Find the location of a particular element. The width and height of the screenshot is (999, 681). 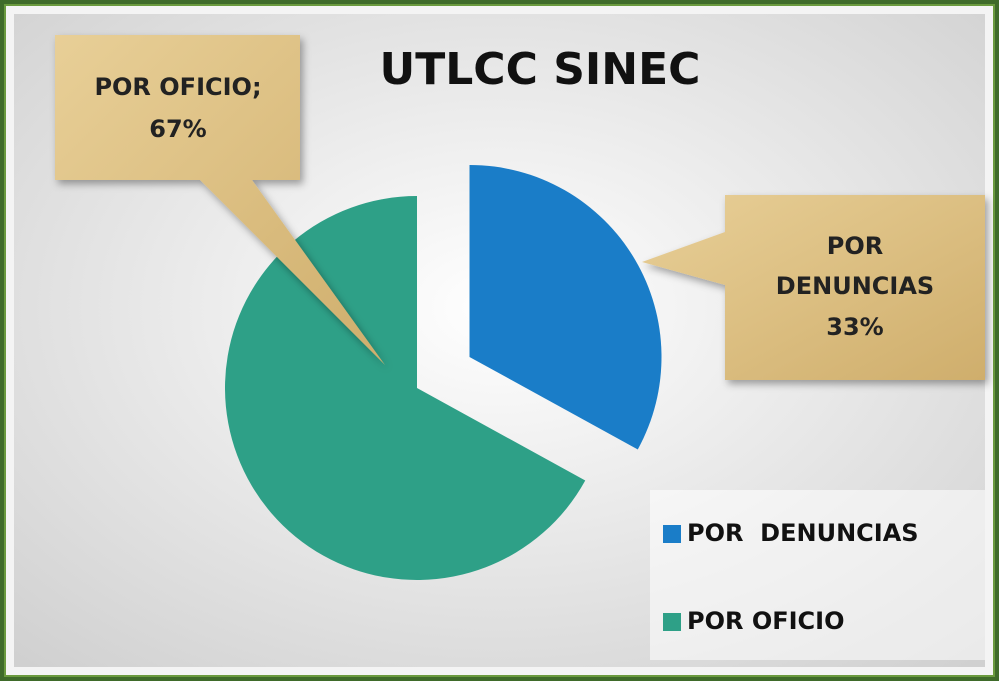

chart-title: UTLCC SINEC is located at coordinates (540, 69).